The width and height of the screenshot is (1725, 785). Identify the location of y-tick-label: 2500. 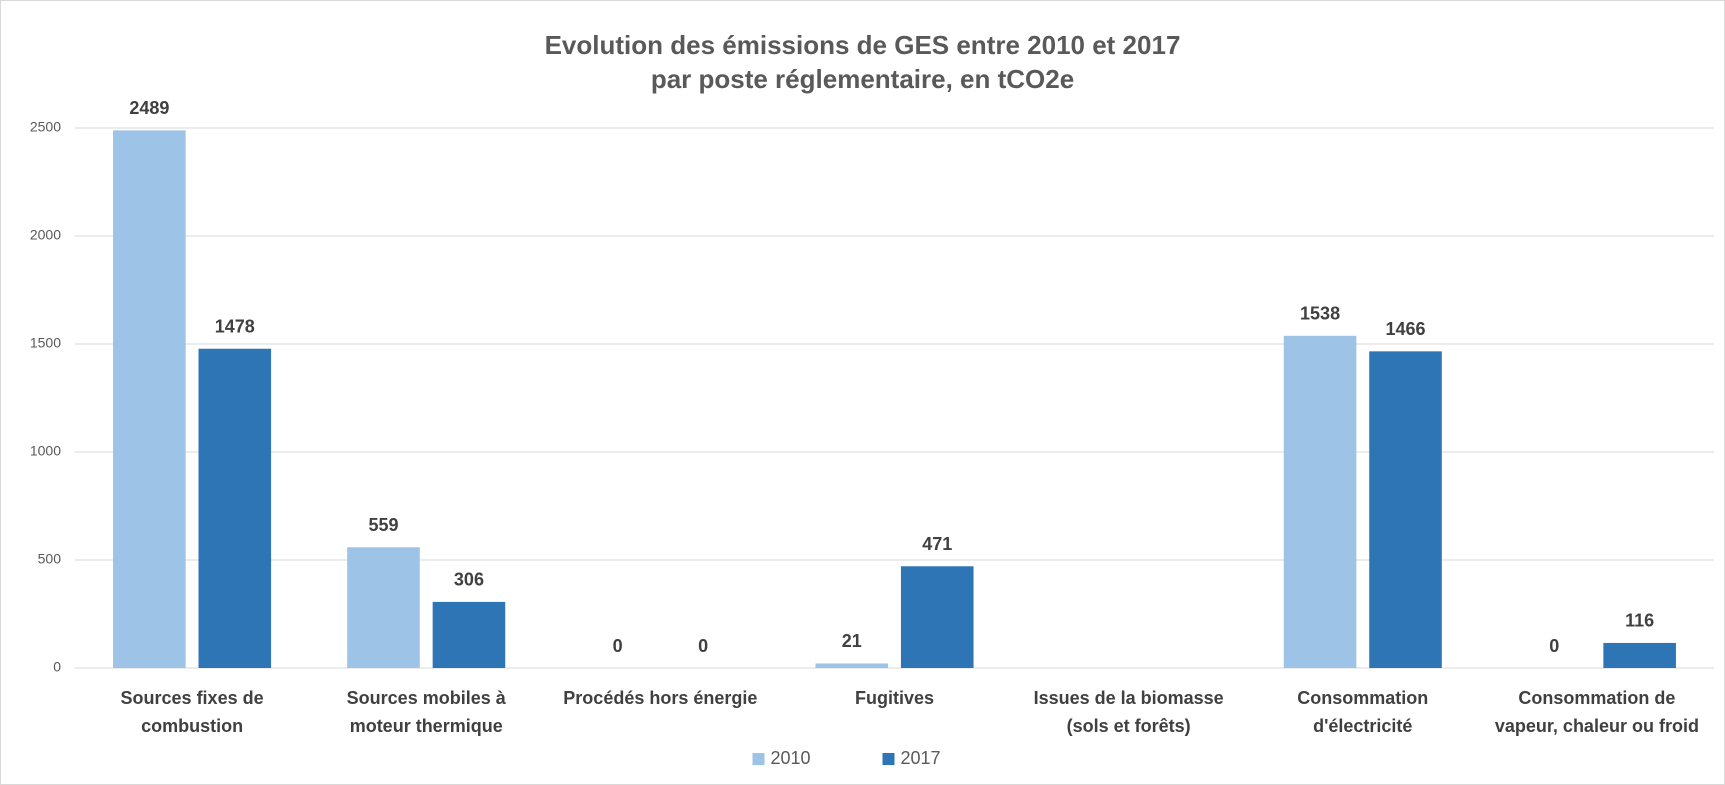
(45, 127).